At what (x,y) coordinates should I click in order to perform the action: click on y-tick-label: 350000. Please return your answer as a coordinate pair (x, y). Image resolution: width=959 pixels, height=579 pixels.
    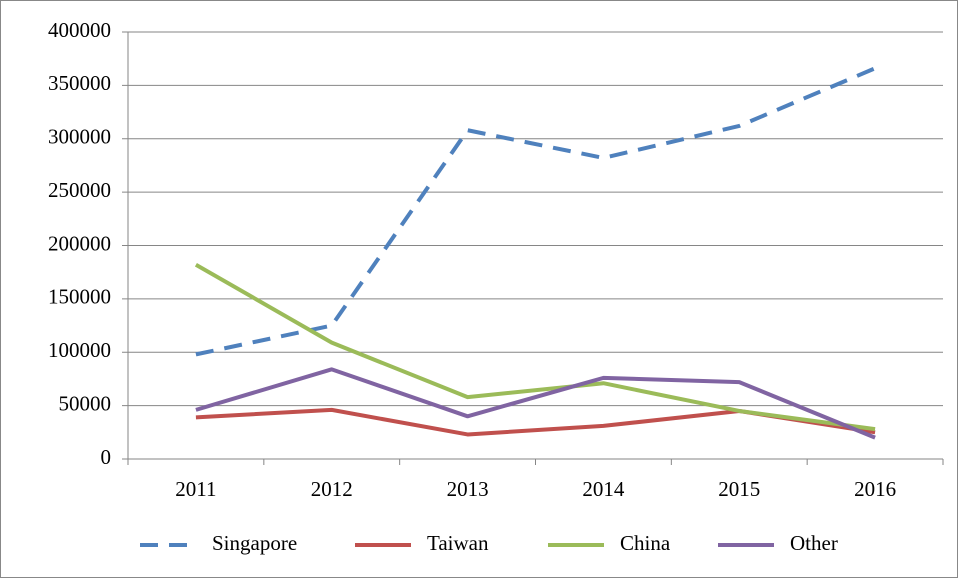
    Looking at the image, I should click on (79, 83).